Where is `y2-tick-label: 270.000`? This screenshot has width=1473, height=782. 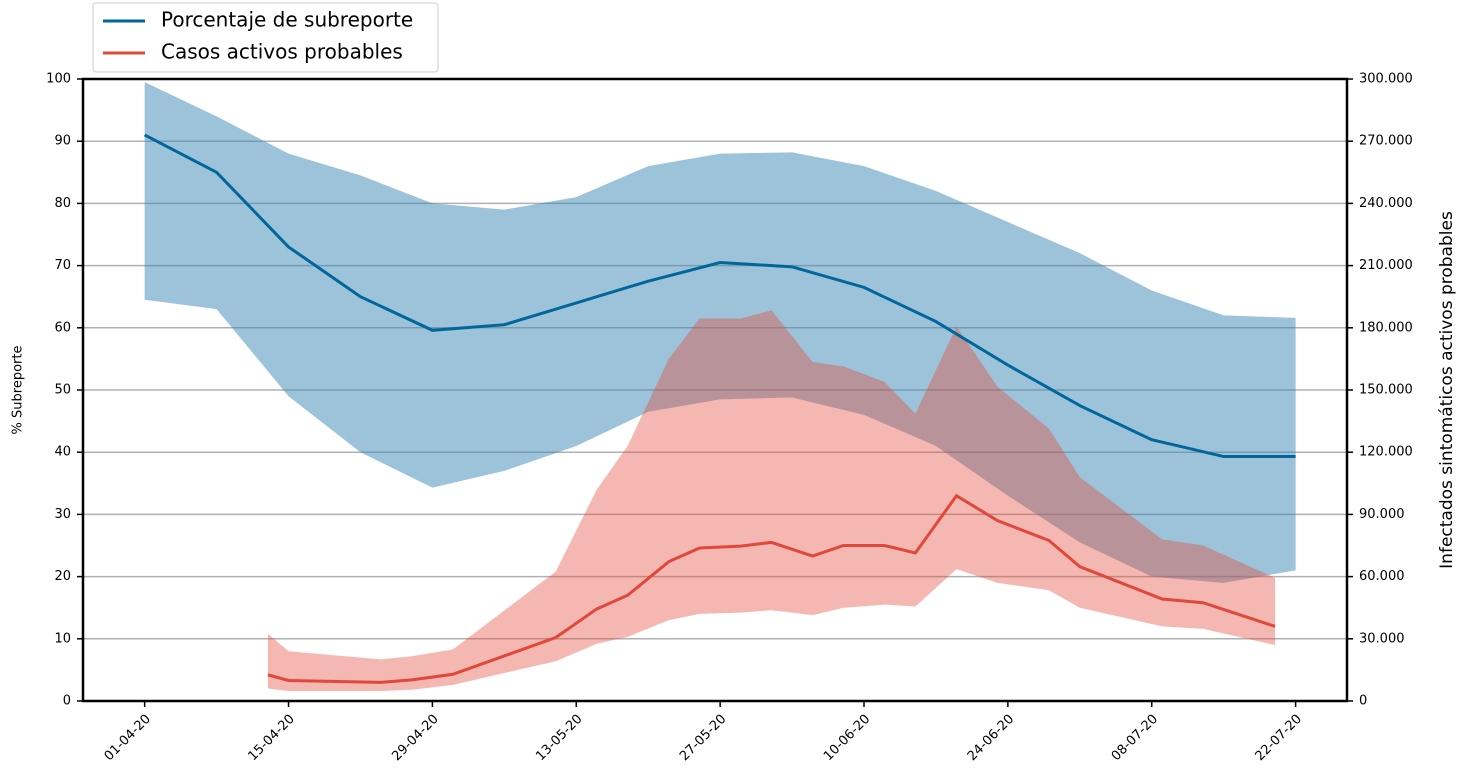
y2-tick-label: 270.000 is located at coordinates (1386, 141).